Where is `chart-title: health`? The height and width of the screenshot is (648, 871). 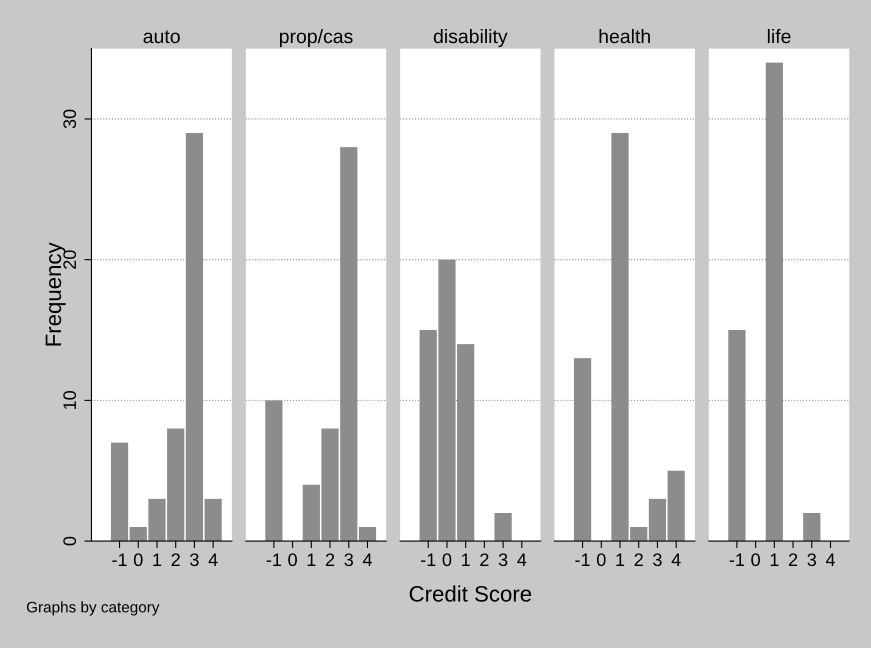
chart-title: health is located at coordinates (625, 36).